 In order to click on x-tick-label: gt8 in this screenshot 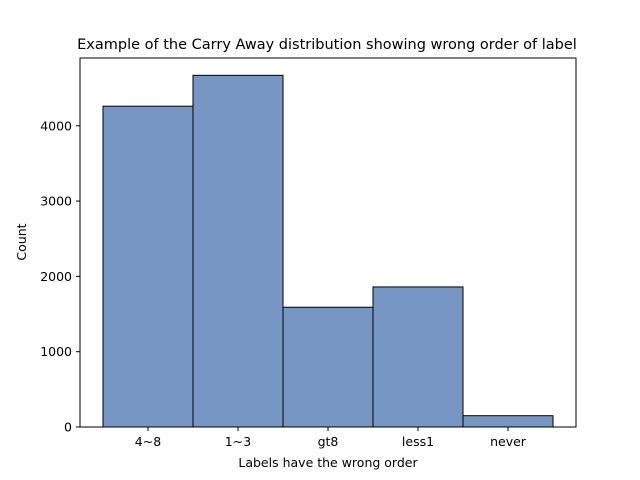, I will do `click(328, 441)`.